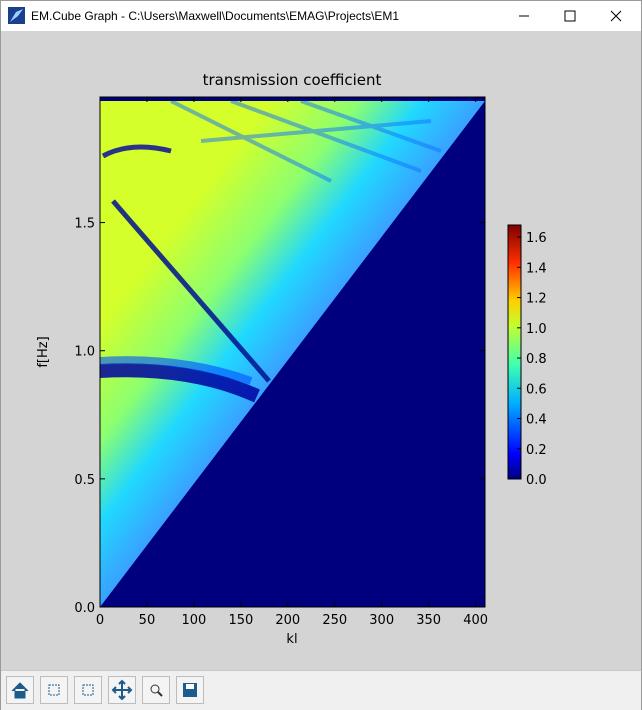 The height and width of the screenshot is (710, 642). What do you see at coordinates (334, 620) in the screenshot?
I see `x-tick-label: 250` at bounding box center [334, 620].